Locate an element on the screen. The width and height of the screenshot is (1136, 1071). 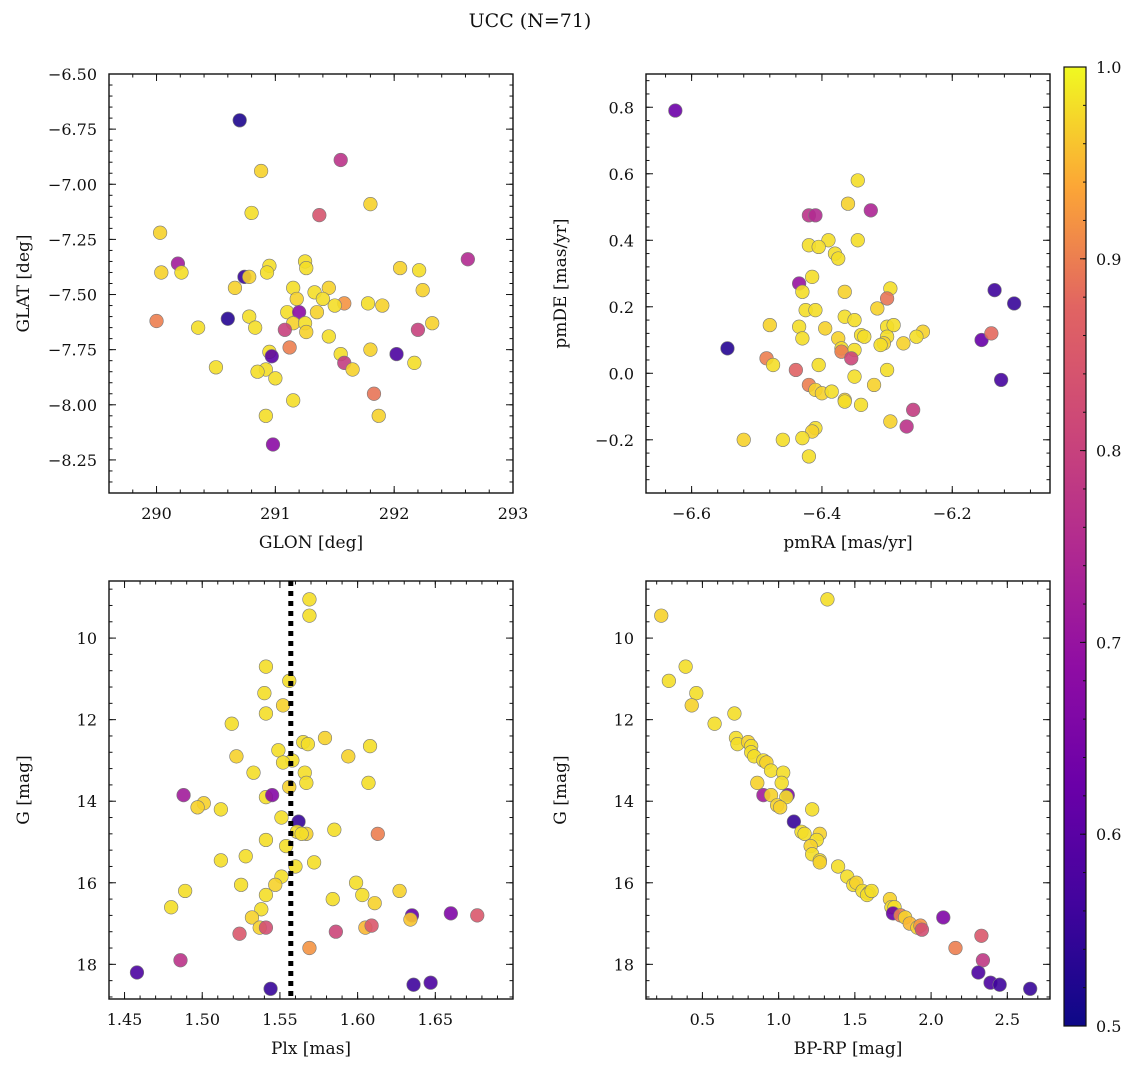
x-tick-label: 0.5 is located at coordinates (702, 1019).